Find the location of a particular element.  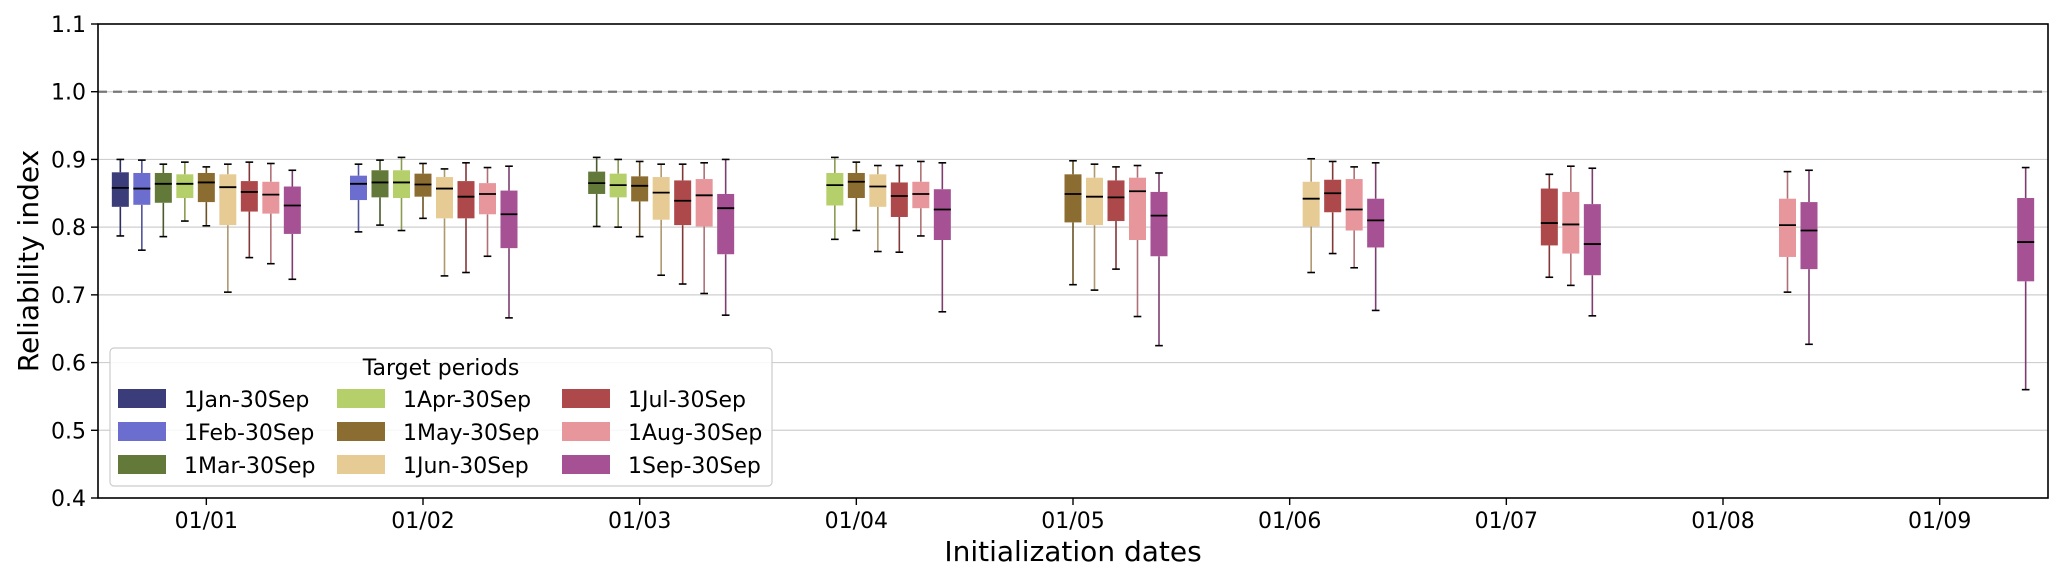

box-1Jul-30Sep-01/04 is located at coordinates (899, 208).